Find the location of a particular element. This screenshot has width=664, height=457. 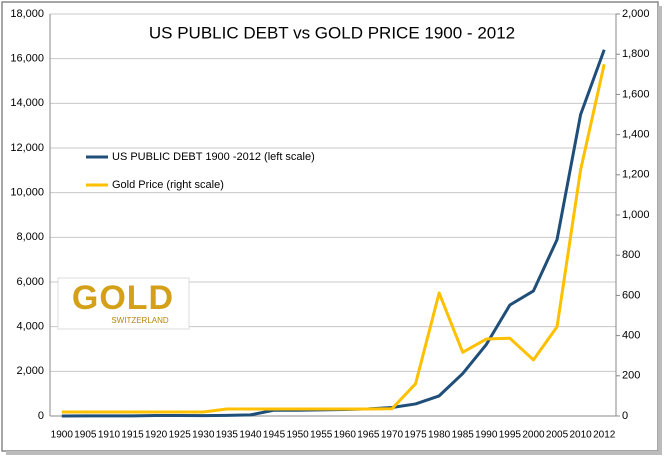

y2-tick-label: 2,000 is located at coordinates (636, 14).